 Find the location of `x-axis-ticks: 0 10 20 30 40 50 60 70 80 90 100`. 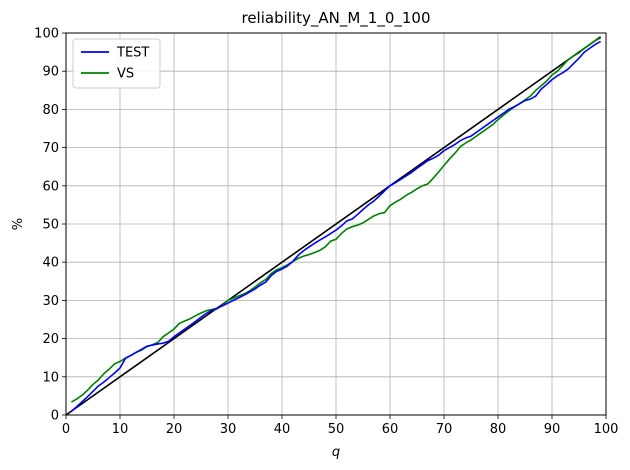

x-axis-ticks: 0 10 20 30 40 50 60 70 80 90 100 is located at coordinates (340, 426).